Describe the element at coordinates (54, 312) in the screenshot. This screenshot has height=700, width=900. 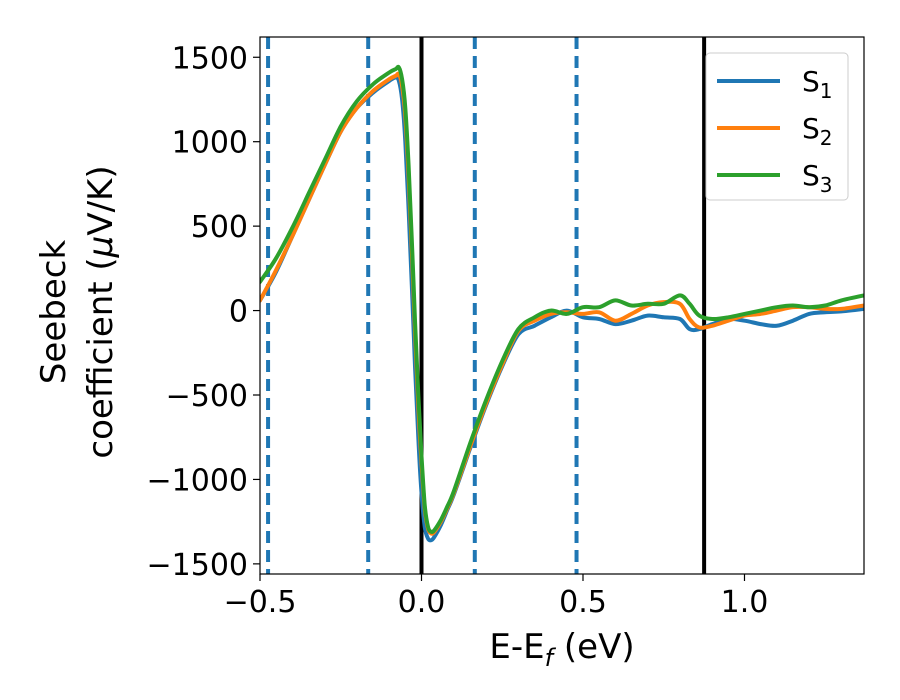
I see `y-axis-title-line1: Seebeck` at that location.